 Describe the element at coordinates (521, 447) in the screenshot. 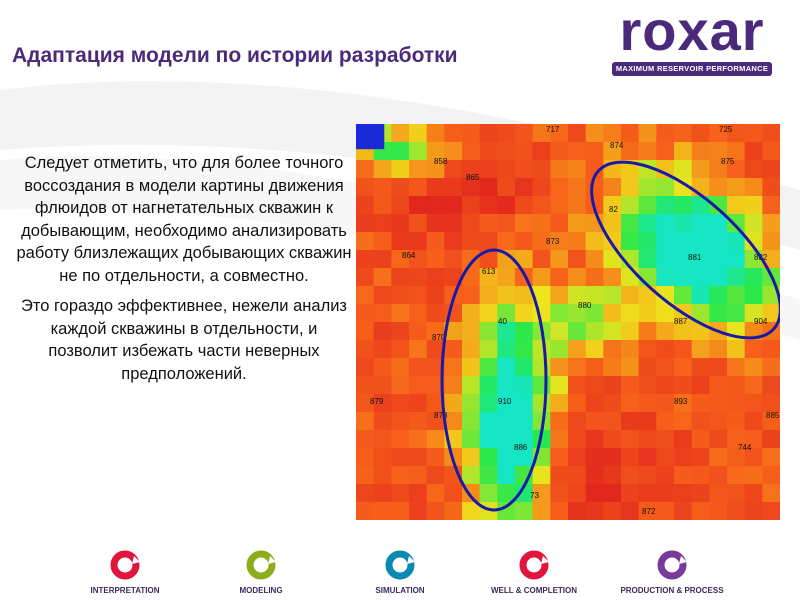

I see `well-label: 886` at that location.